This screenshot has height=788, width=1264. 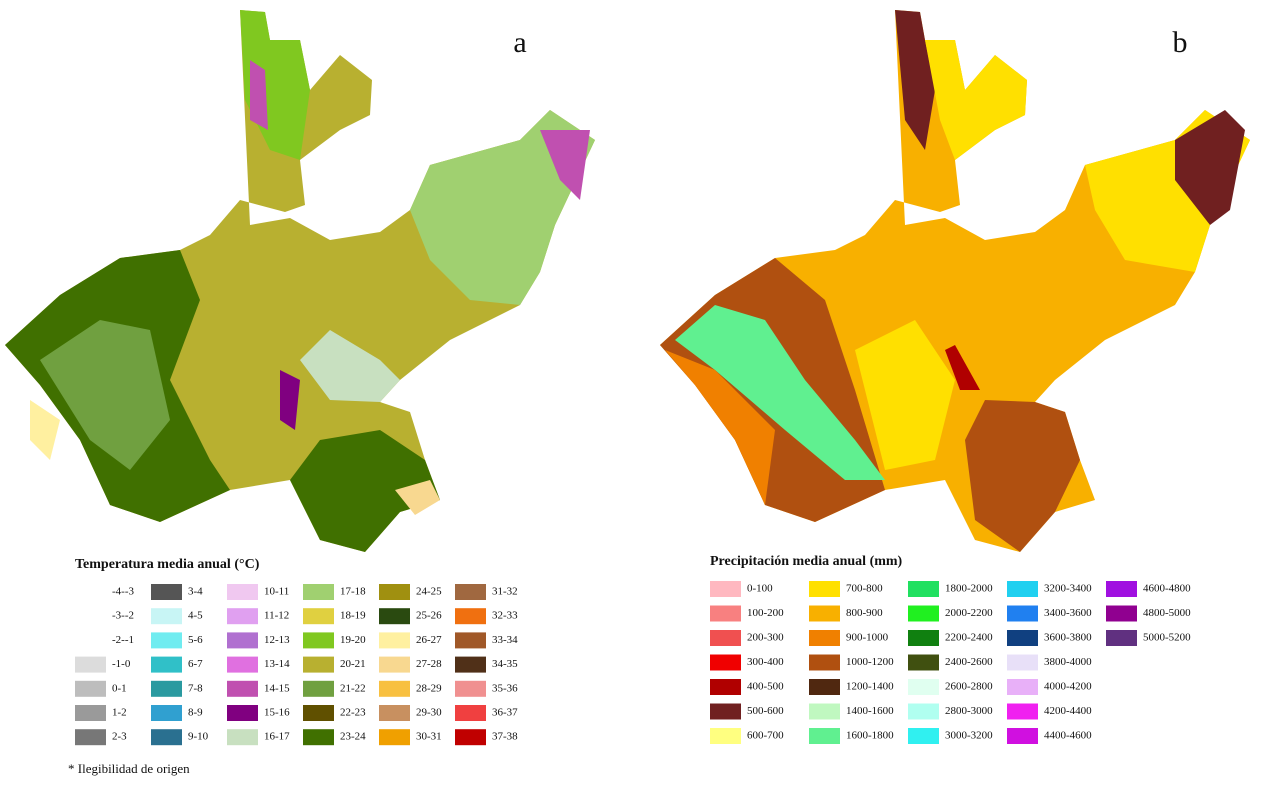 I want to click on legend-label: 32-33, so click(x=505, y=616).